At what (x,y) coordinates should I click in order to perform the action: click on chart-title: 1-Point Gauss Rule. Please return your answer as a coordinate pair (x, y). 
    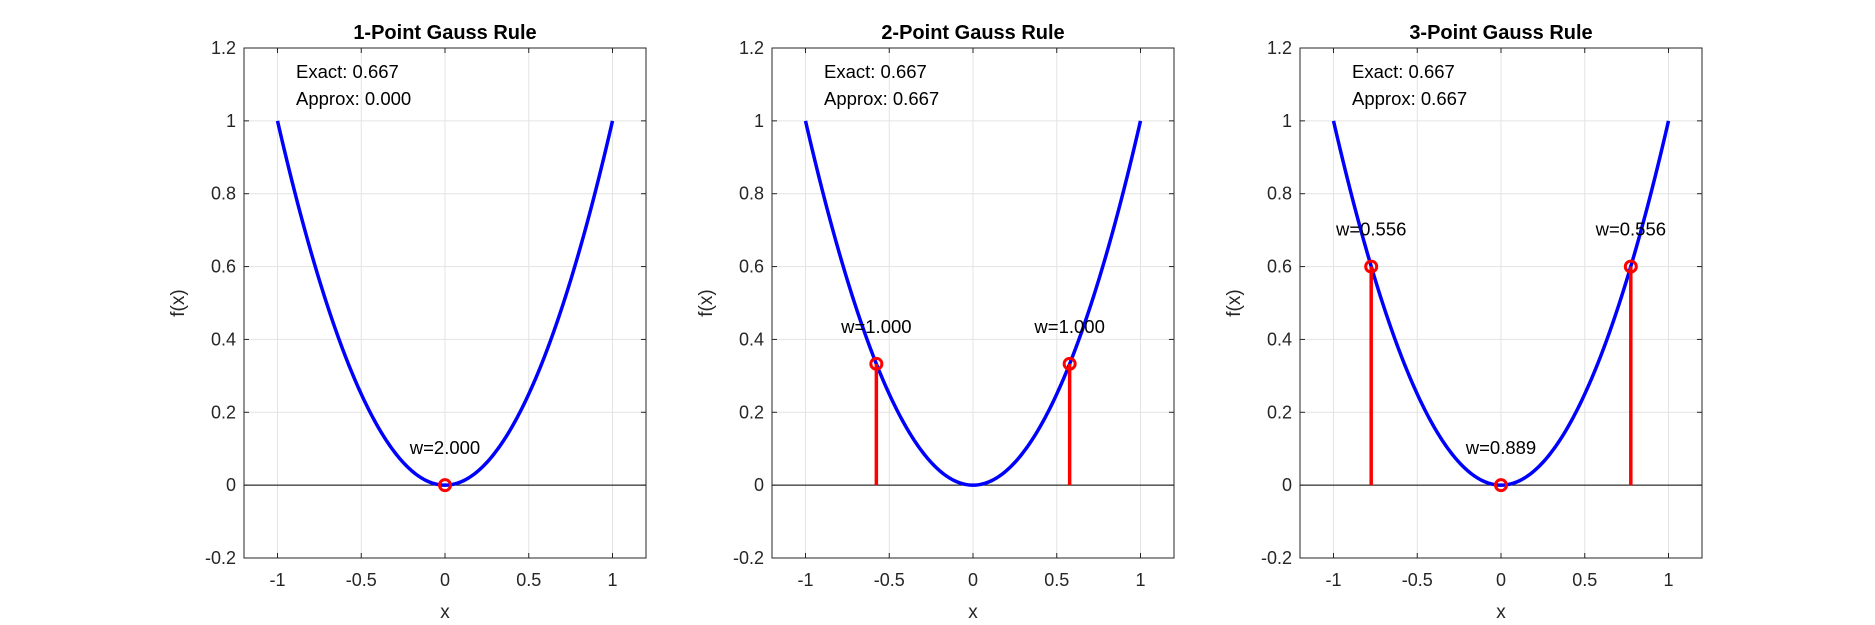
    Looking at the image, I should click on (444, 33).